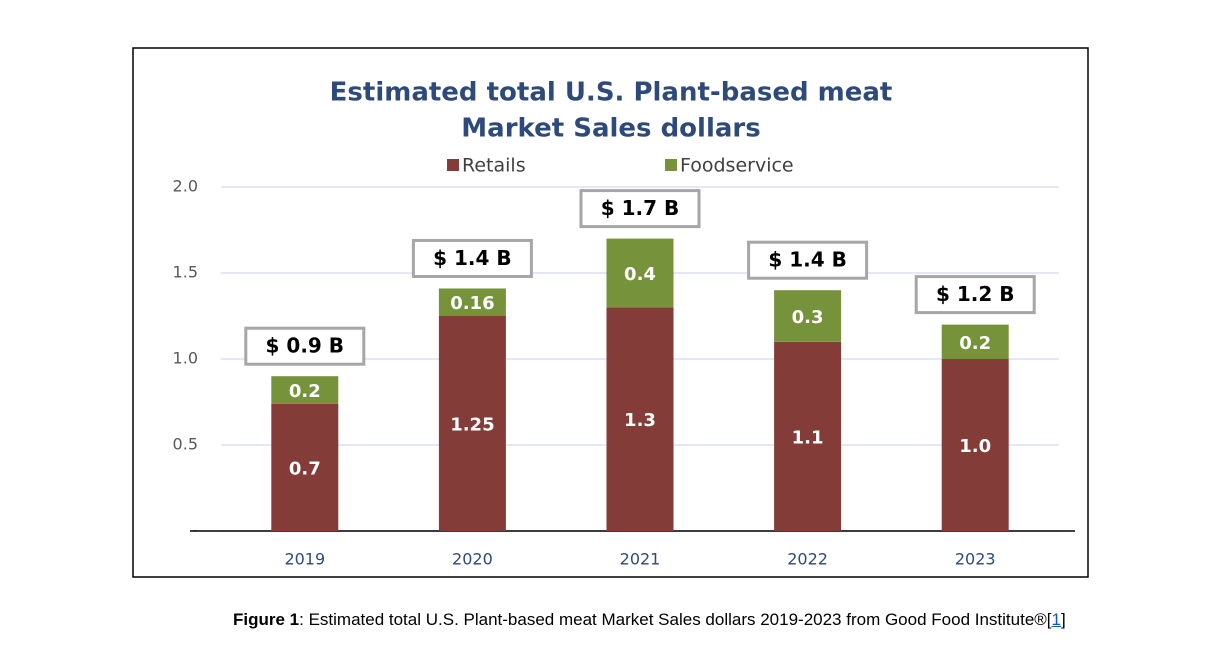 Image resolution: width=1226 pixels, height=648 pixels. I want to click on x-tick-label: 2020, so click(472, 559).